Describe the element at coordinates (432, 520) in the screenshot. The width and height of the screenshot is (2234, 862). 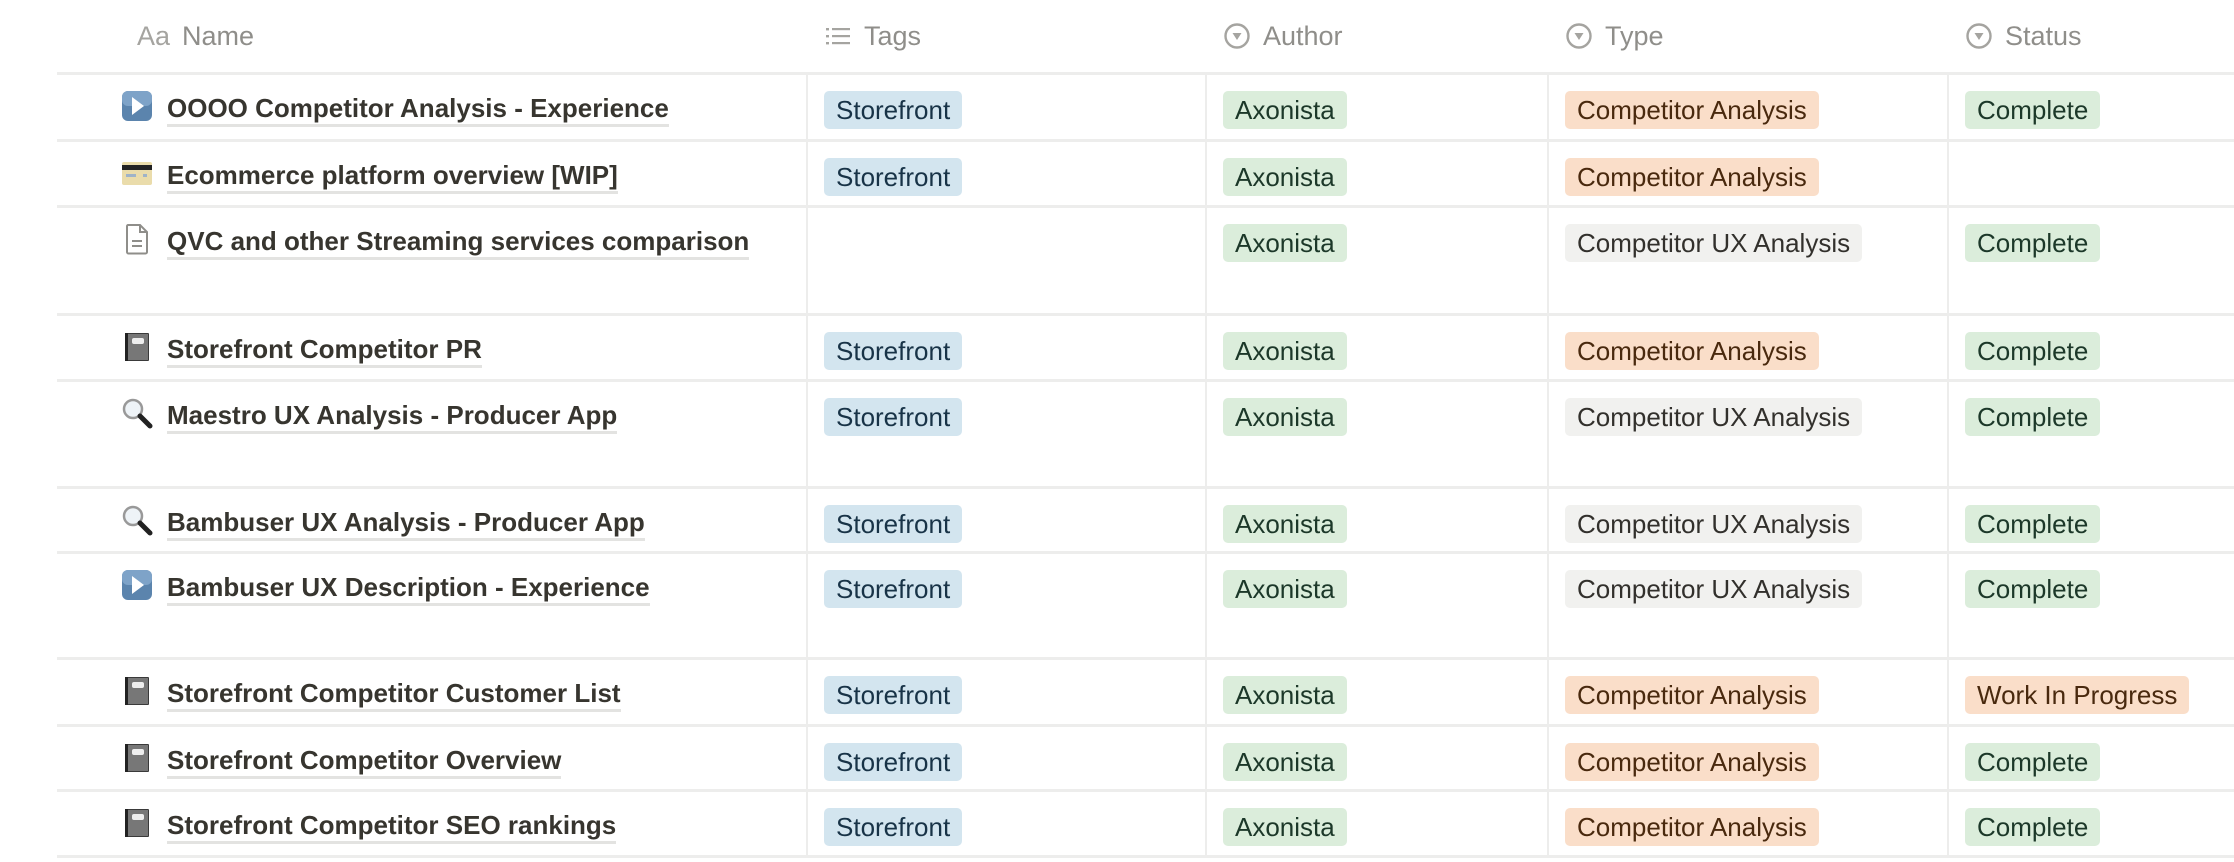
I see `cell-name: Bambuser UX Analysis - Producer App` at that location.